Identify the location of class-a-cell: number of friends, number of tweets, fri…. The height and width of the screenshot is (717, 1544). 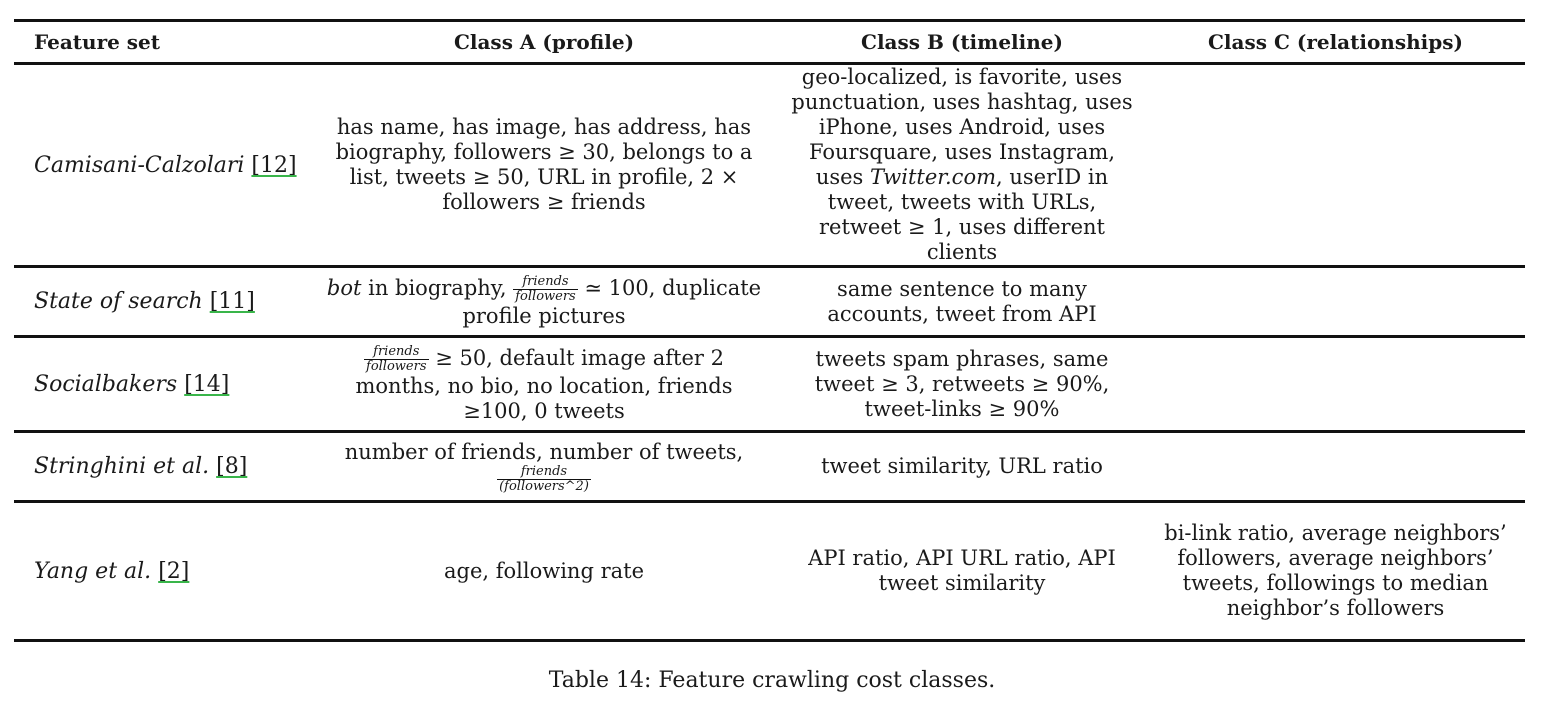
(544, 467).